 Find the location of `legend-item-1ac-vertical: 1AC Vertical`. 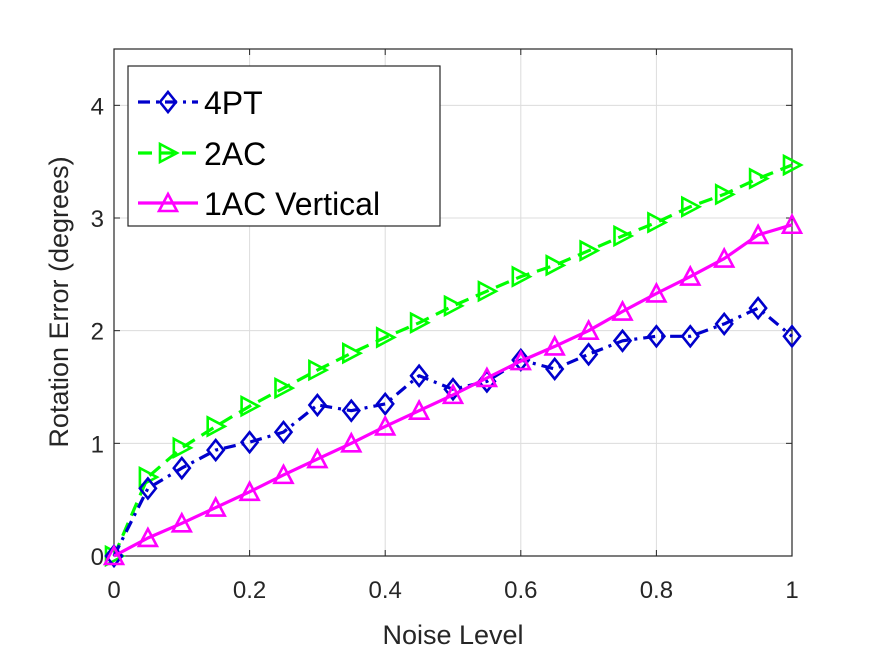

legend-item-1ac-vertical: 1AC Vertical is located at coordinates (259, 204).